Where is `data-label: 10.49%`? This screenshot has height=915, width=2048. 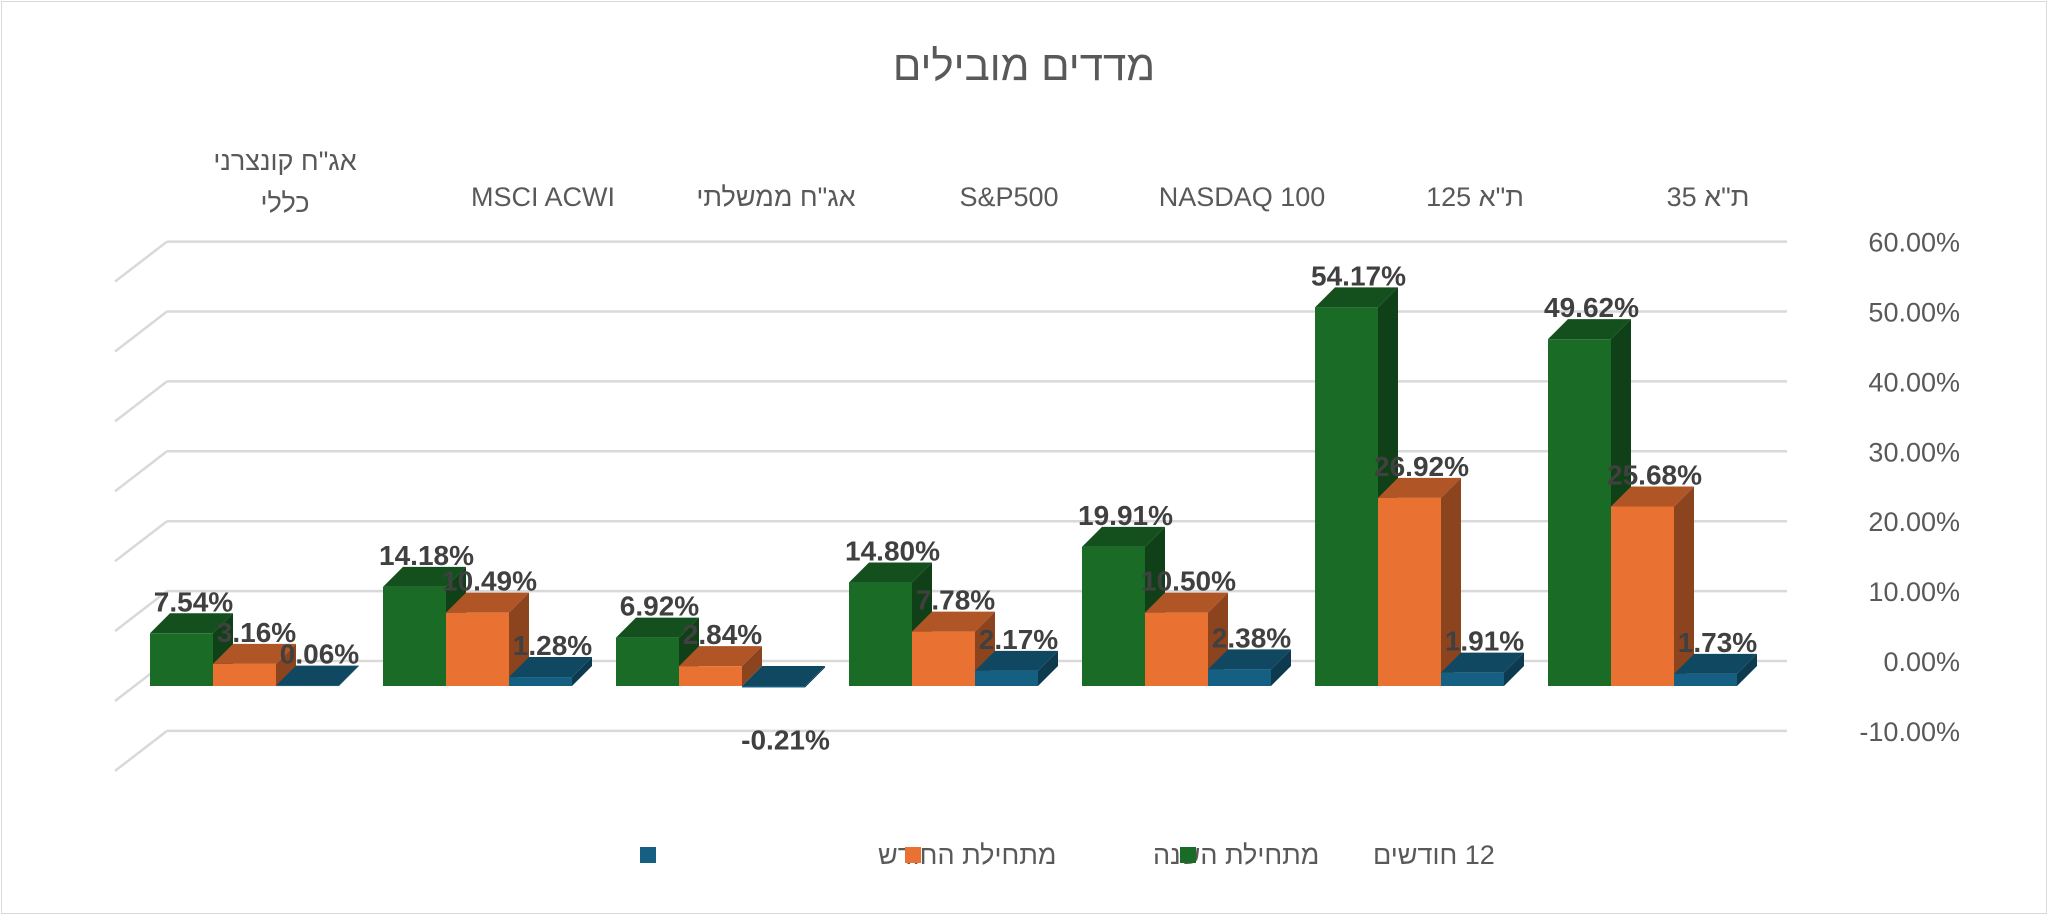
data-label: 10.49% is located at coordinates (489, 581).